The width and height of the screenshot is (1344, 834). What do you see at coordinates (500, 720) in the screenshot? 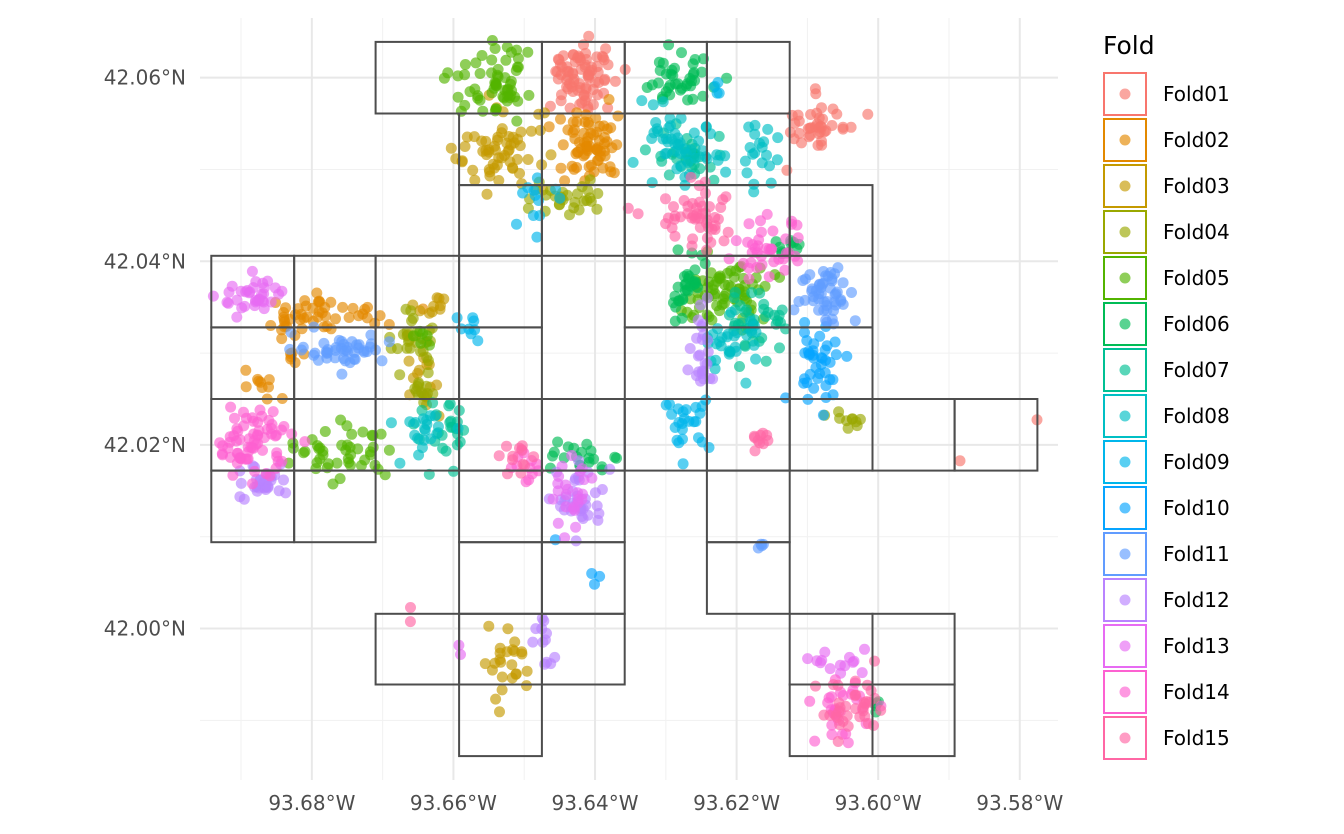
I see `fold-cell` at bounding box center [500, 720].